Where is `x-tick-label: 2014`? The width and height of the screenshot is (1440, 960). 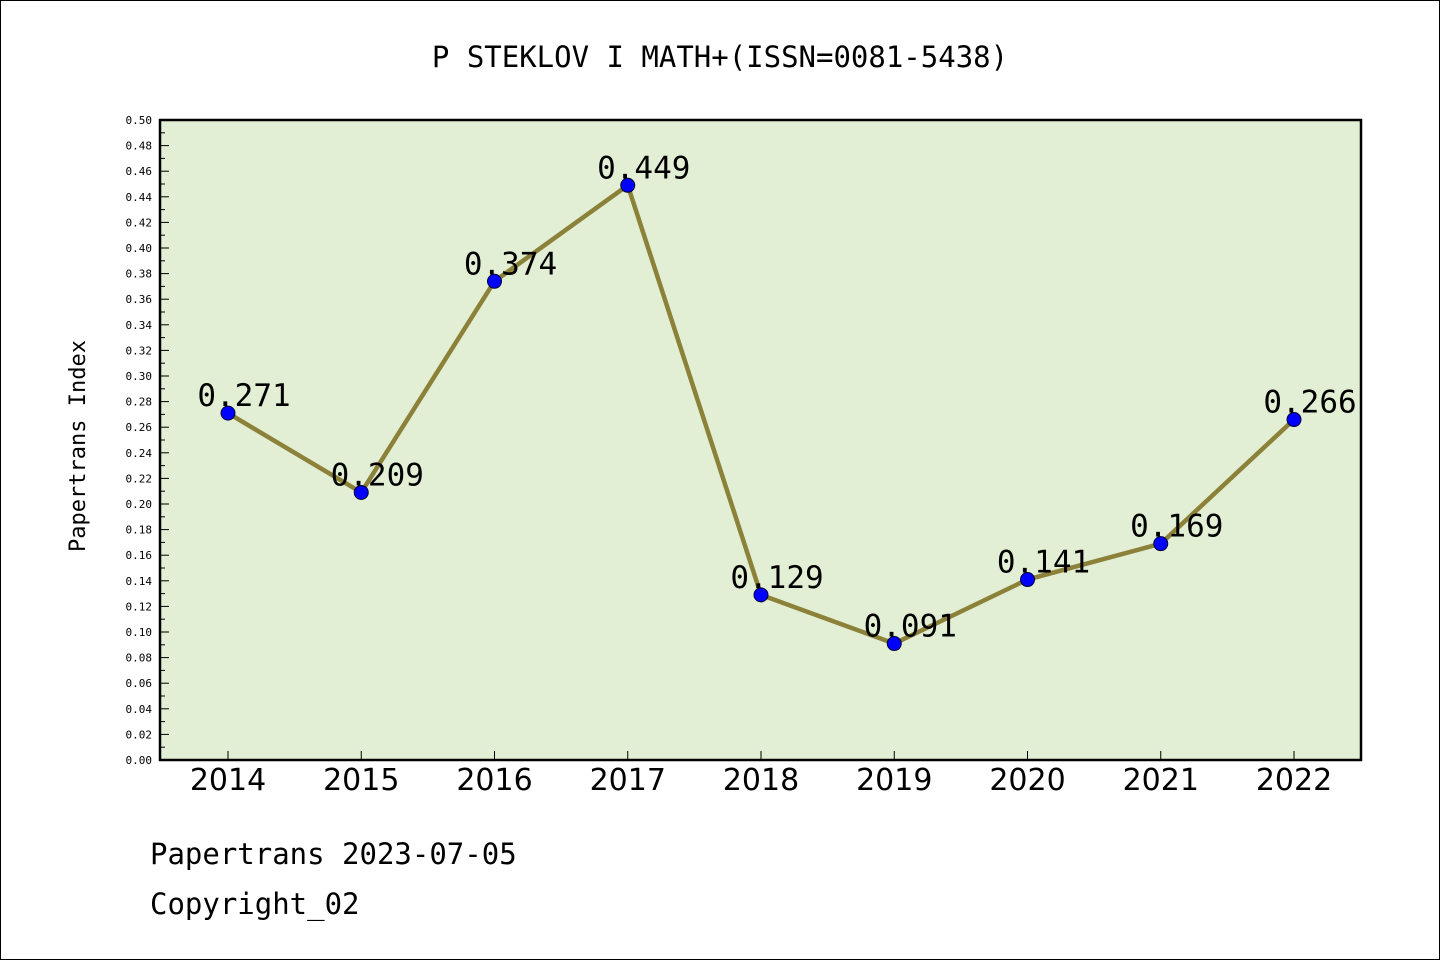 x-tick-label: 2014 is located at coordinates (228, 780).